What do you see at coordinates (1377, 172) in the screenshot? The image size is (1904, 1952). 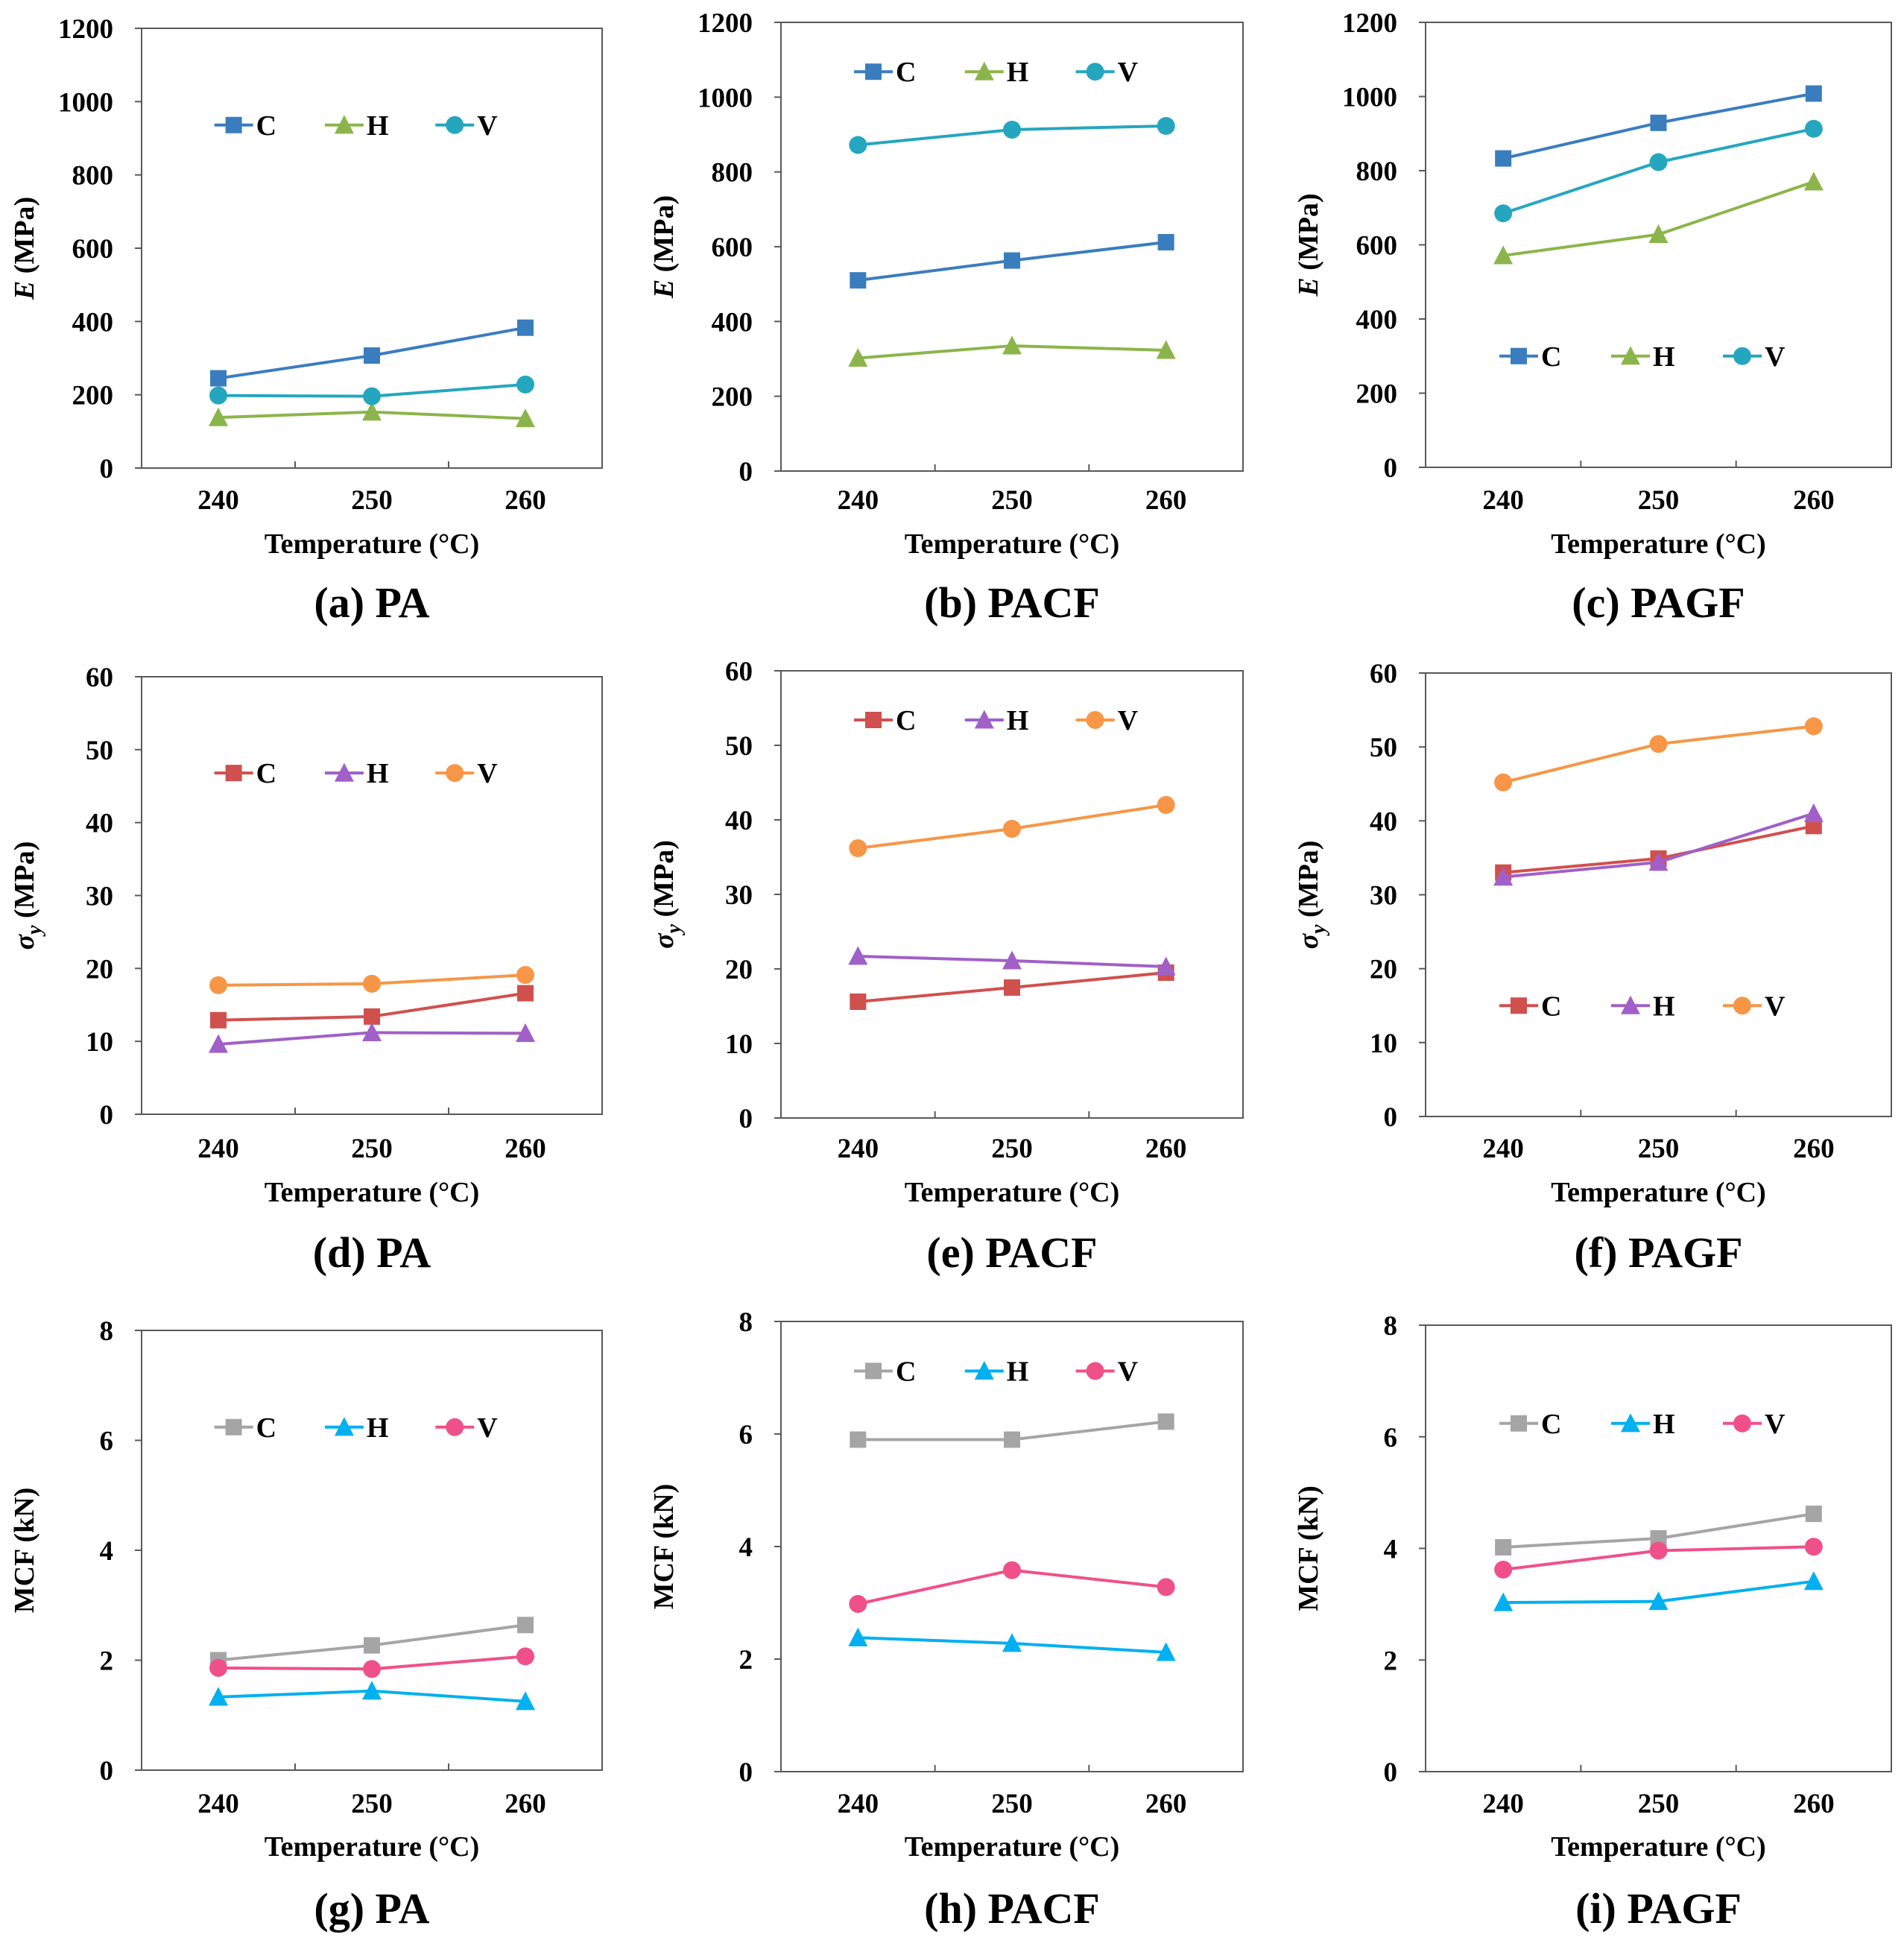 I see `y-tick-label: 800` at bounding box center [1377, 172].